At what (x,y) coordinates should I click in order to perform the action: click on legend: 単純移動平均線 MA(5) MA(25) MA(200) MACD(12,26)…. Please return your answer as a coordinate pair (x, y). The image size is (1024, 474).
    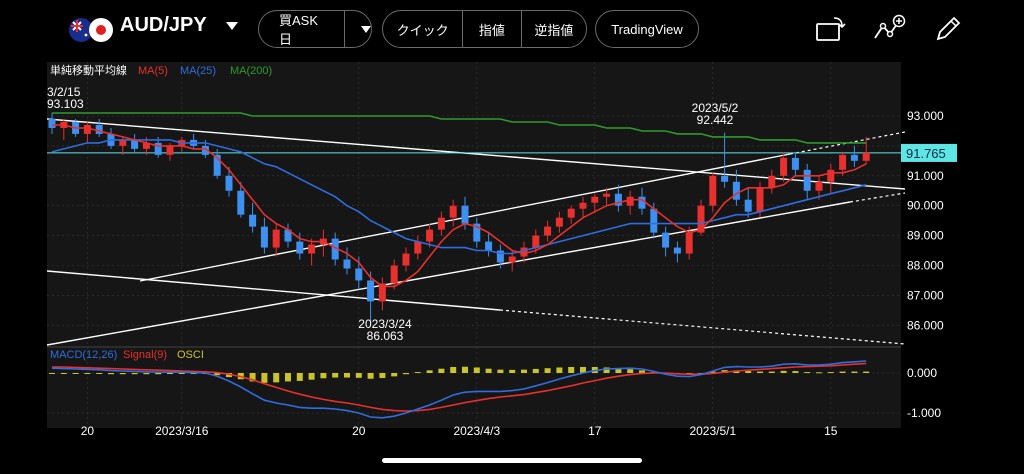
    Looking at the image, I should click on (161, 212).